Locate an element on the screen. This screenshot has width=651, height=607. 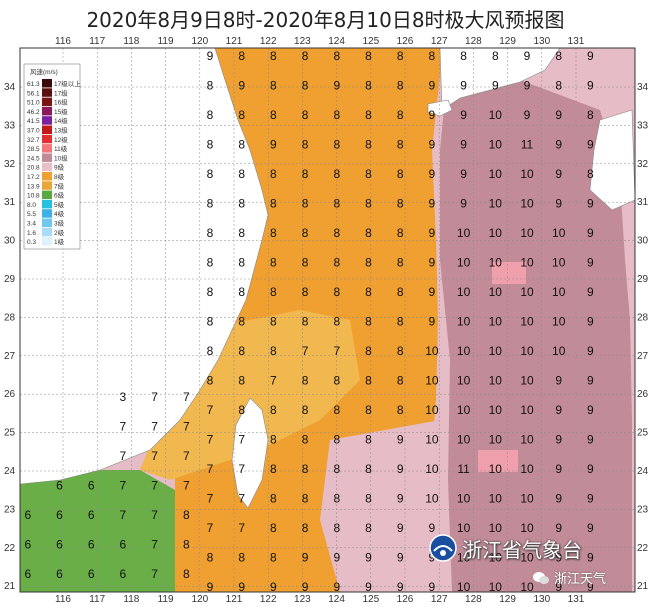
legend-level: 15级 is located at coordinates (61, 111).